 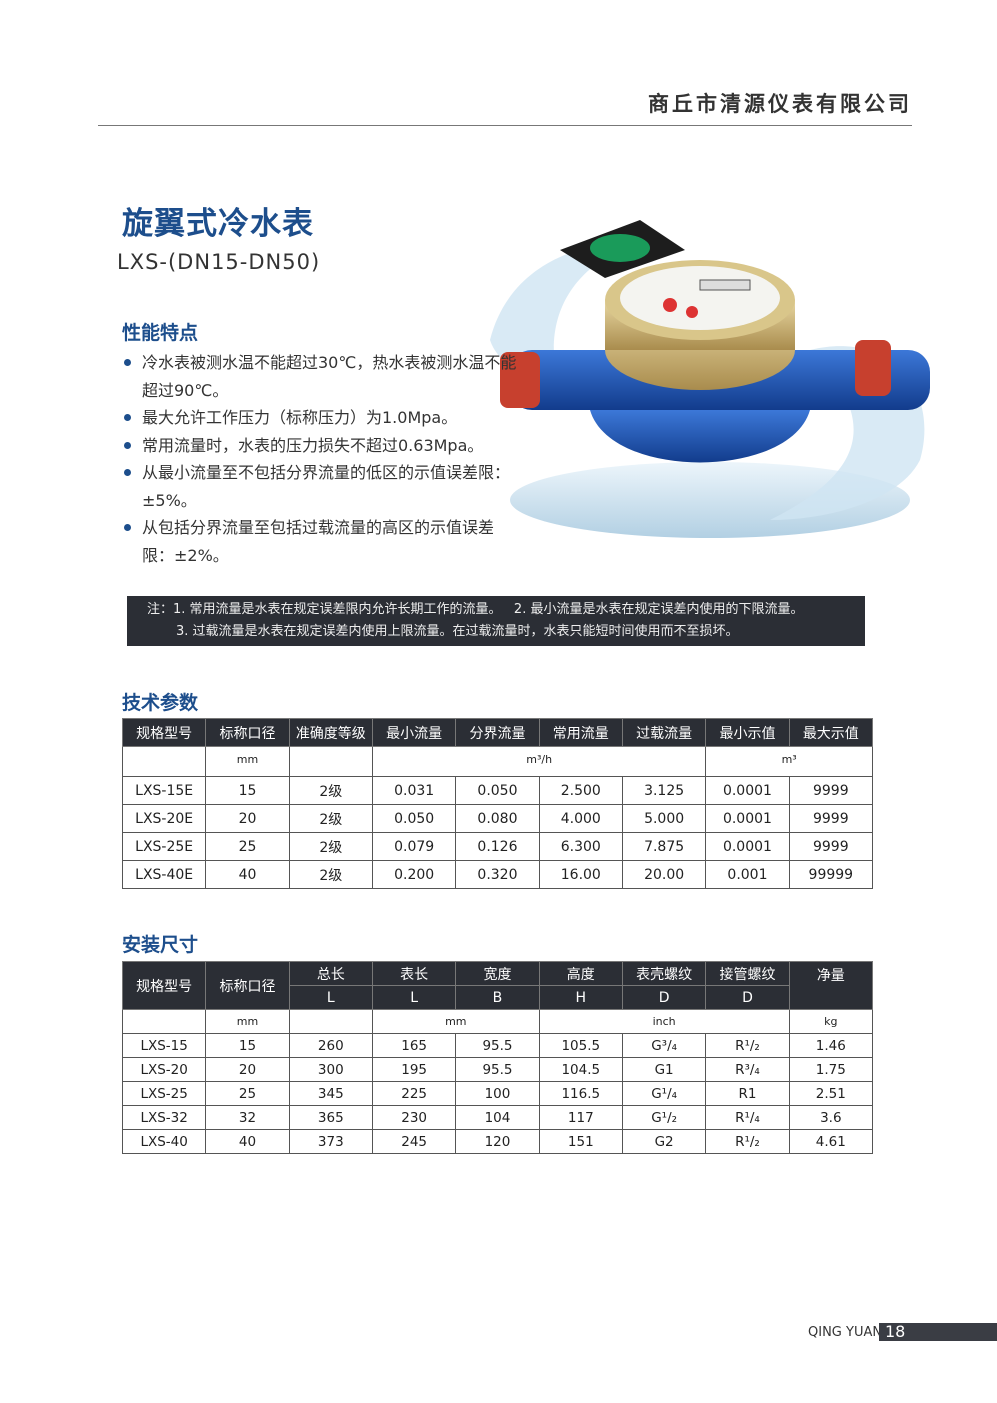 I want to click on table-cell: G¹/₂, so click(x=664, y=1117).